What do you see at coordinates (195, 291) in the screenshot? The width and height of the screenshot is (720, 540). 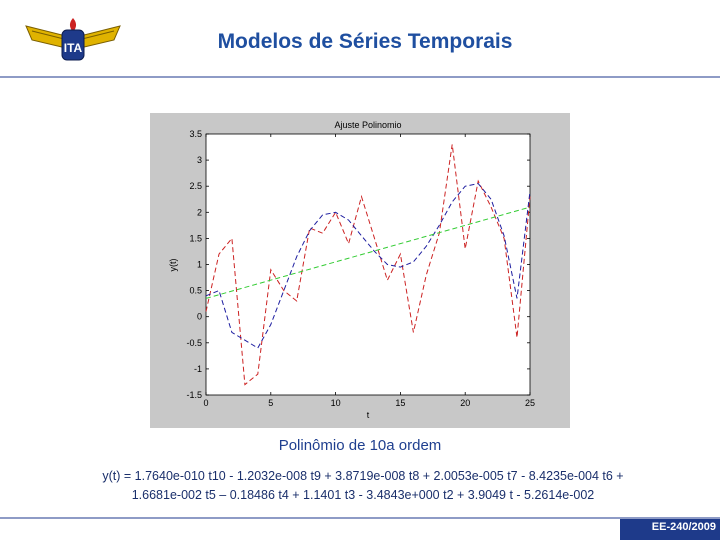 I see `y-tick-label: 0.5` at bounding box center [195, 291].